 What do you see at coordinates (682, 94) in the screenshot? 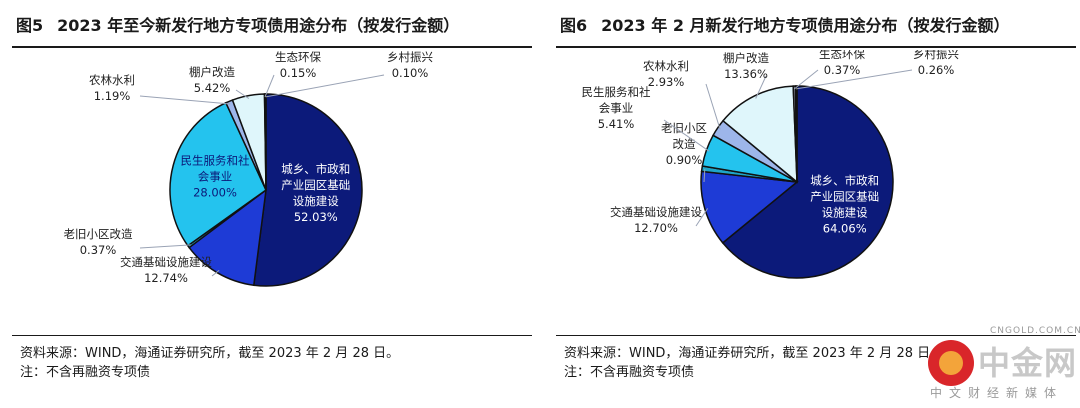
I see `slice-label: 农林水利 2.93%` at bounding box center [682, 94].